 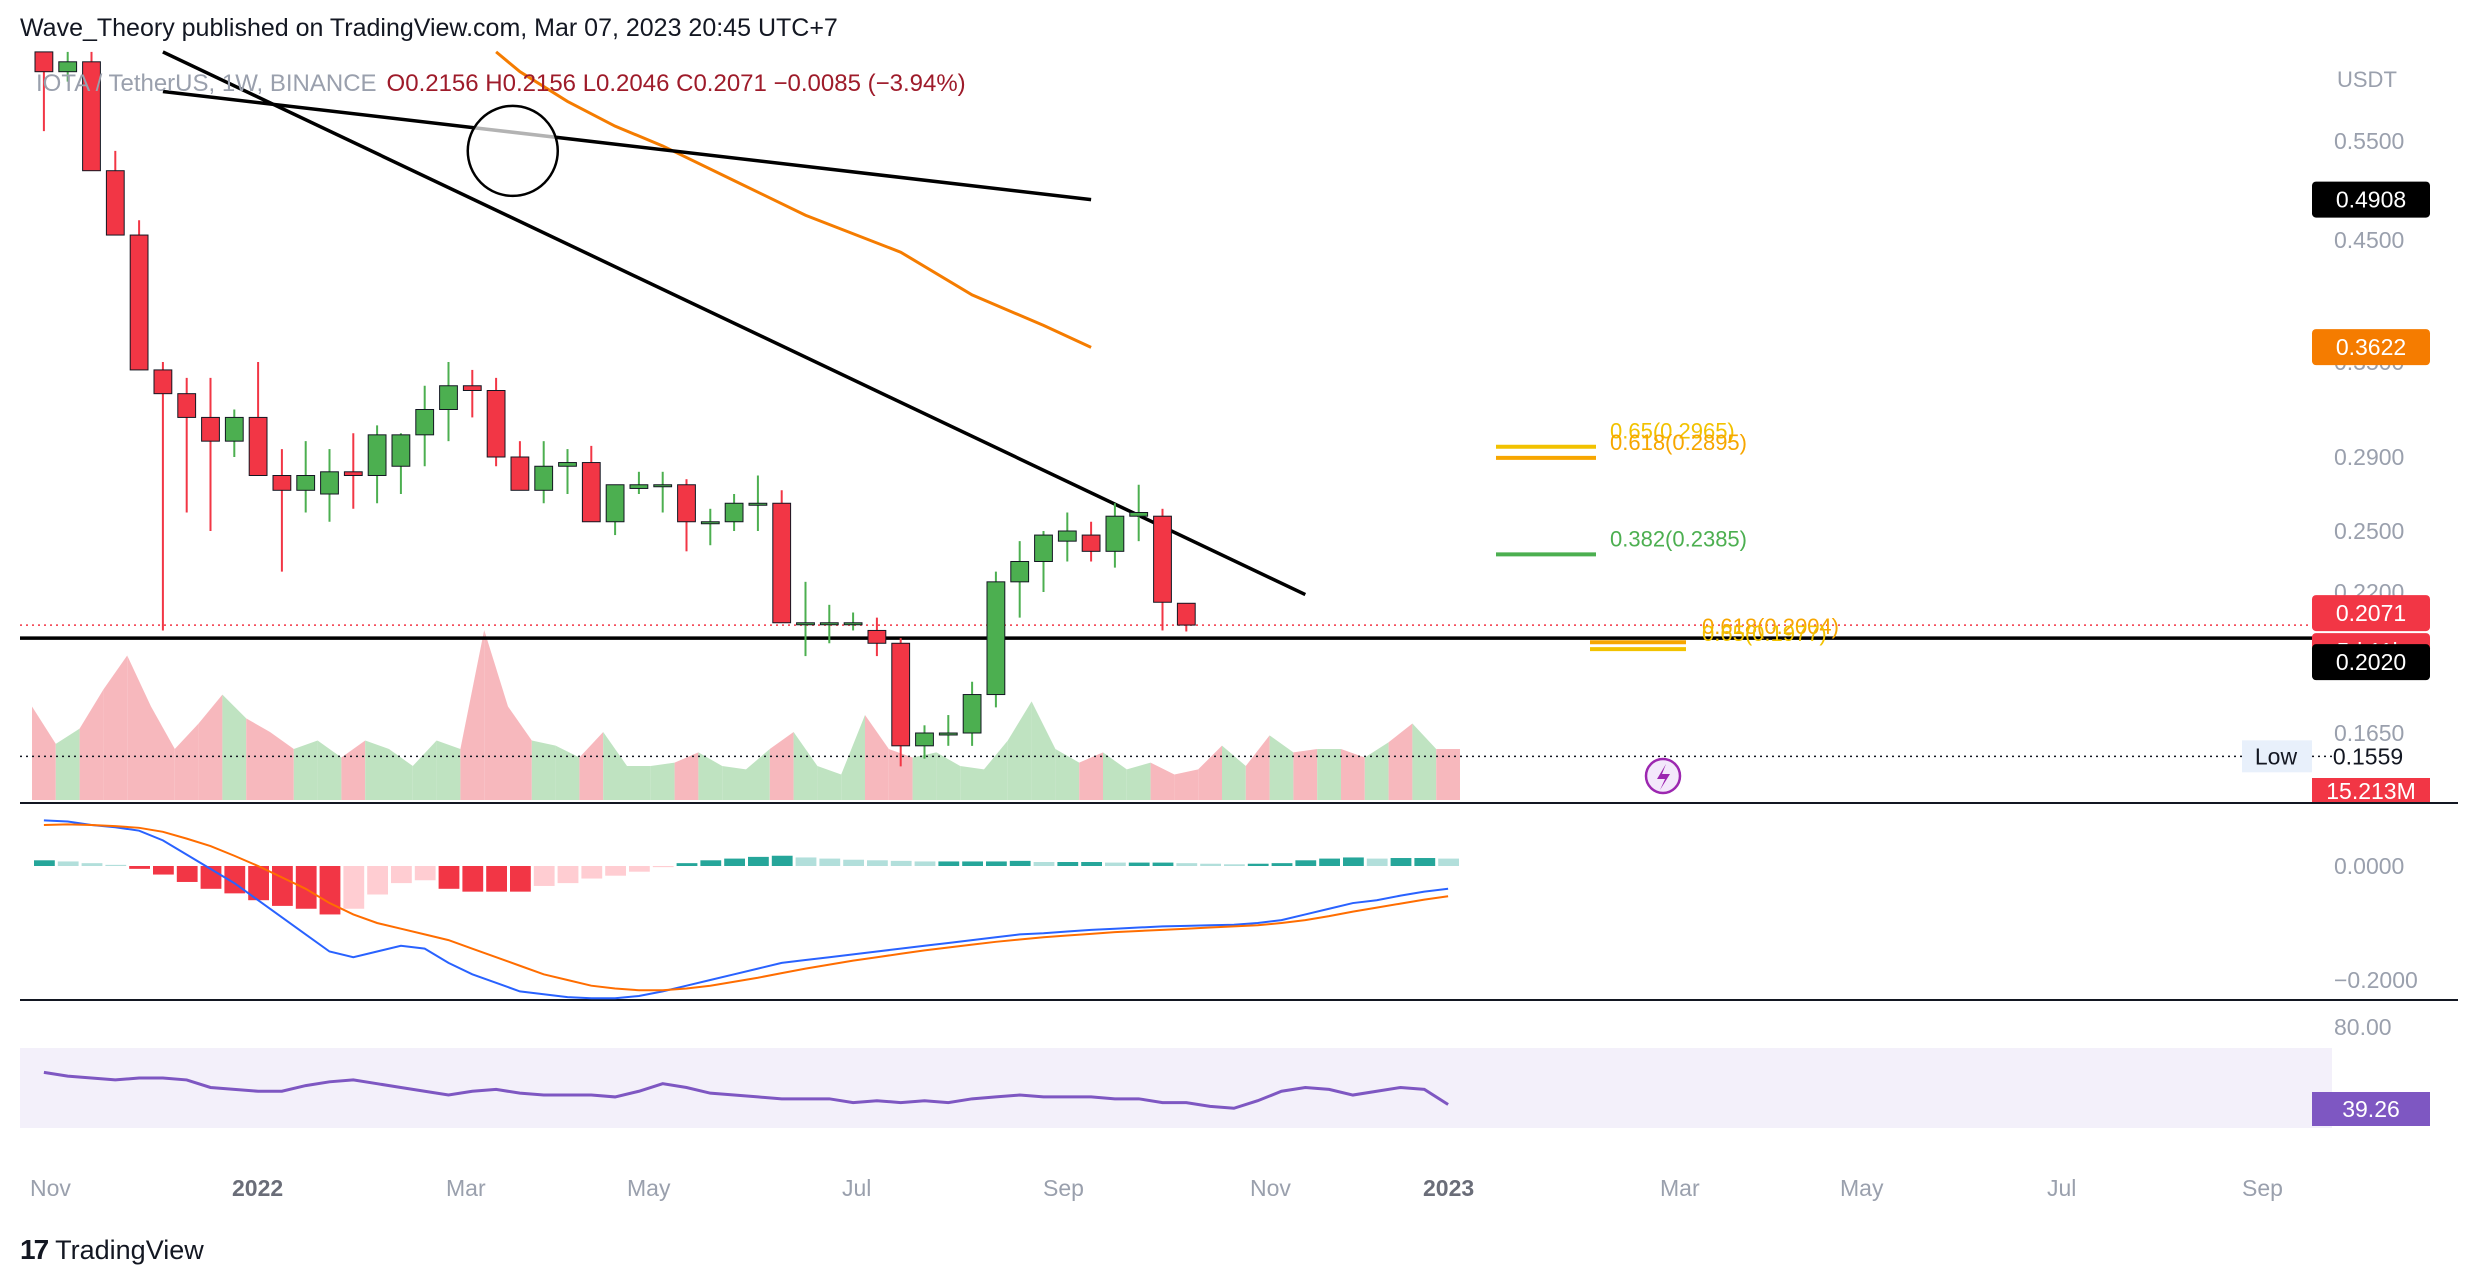 I want to click on symbol-name: IOTA / TetherUS, 1W, BINANCE, so click(x=206, y=83).